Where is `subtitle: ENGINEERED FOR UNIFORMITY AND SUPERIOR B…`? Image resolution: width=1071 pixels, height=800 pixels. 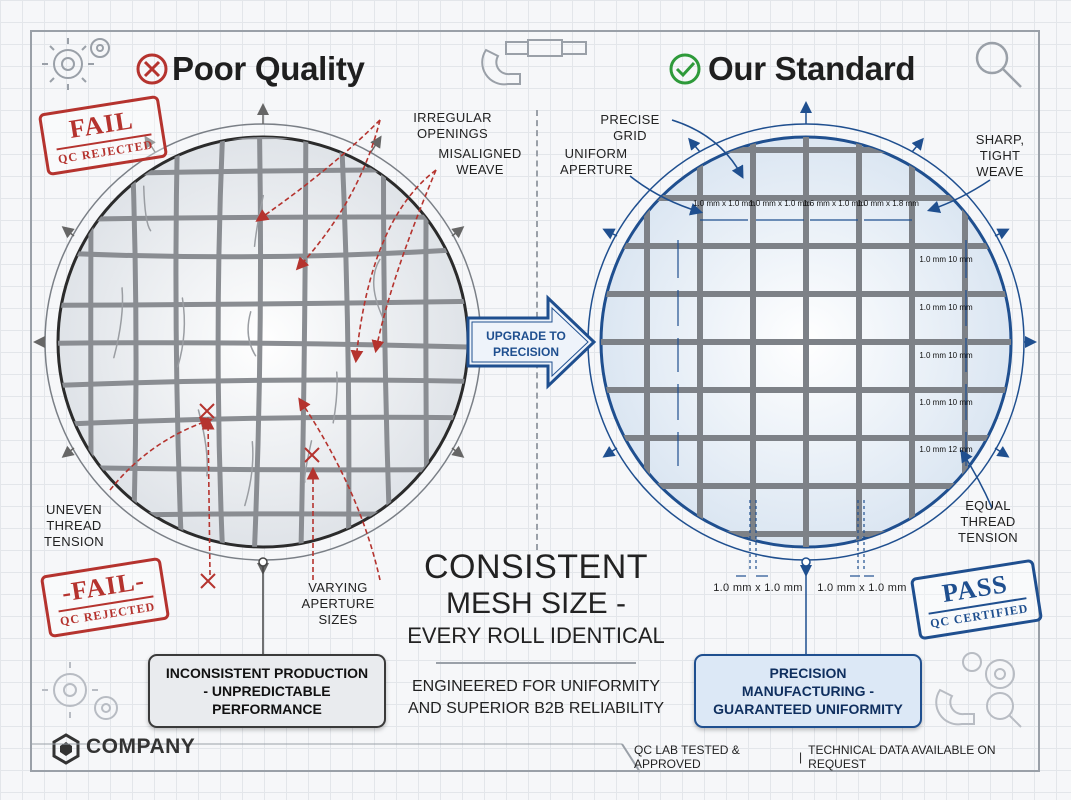
subtitle: ENGINEERED FOR UNIFORMITY AND SUPERIOR B… is located at coordinates (536, 697).